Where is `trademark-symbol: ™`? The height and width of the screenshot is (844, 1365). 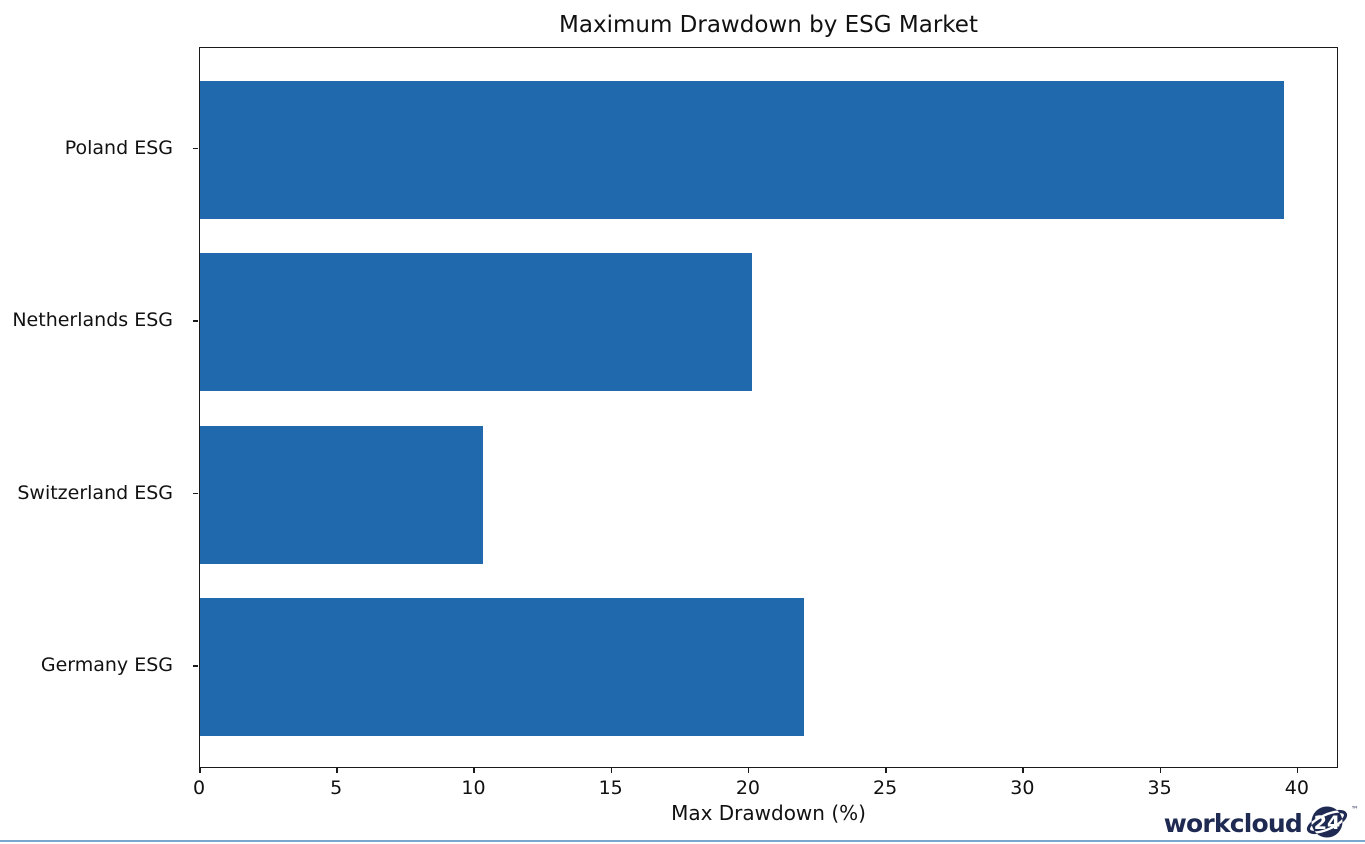 trademark-symbol: ™ is located at coordinates (1355, 809).